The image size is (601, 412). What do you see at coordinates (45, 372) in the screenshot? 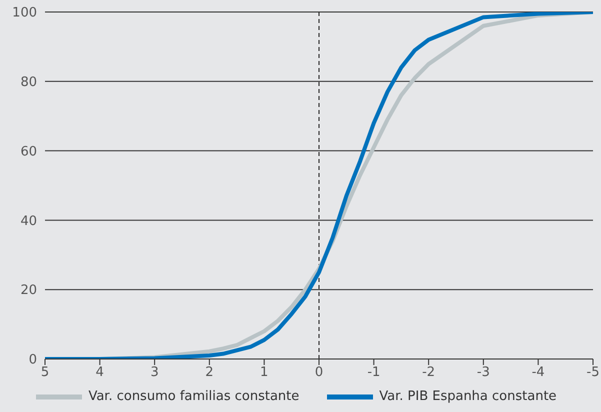
I see `x-tick-label: 5` at bounding box center [45, 372].